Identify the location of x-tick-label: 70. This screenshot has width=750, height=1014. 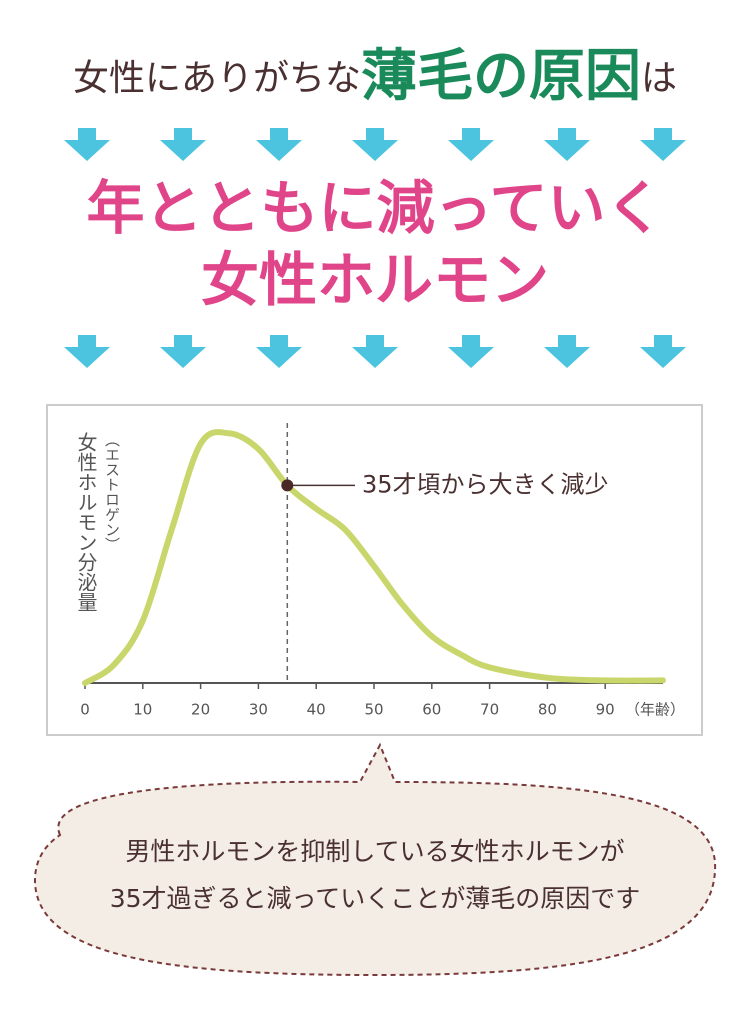
(489, 710).